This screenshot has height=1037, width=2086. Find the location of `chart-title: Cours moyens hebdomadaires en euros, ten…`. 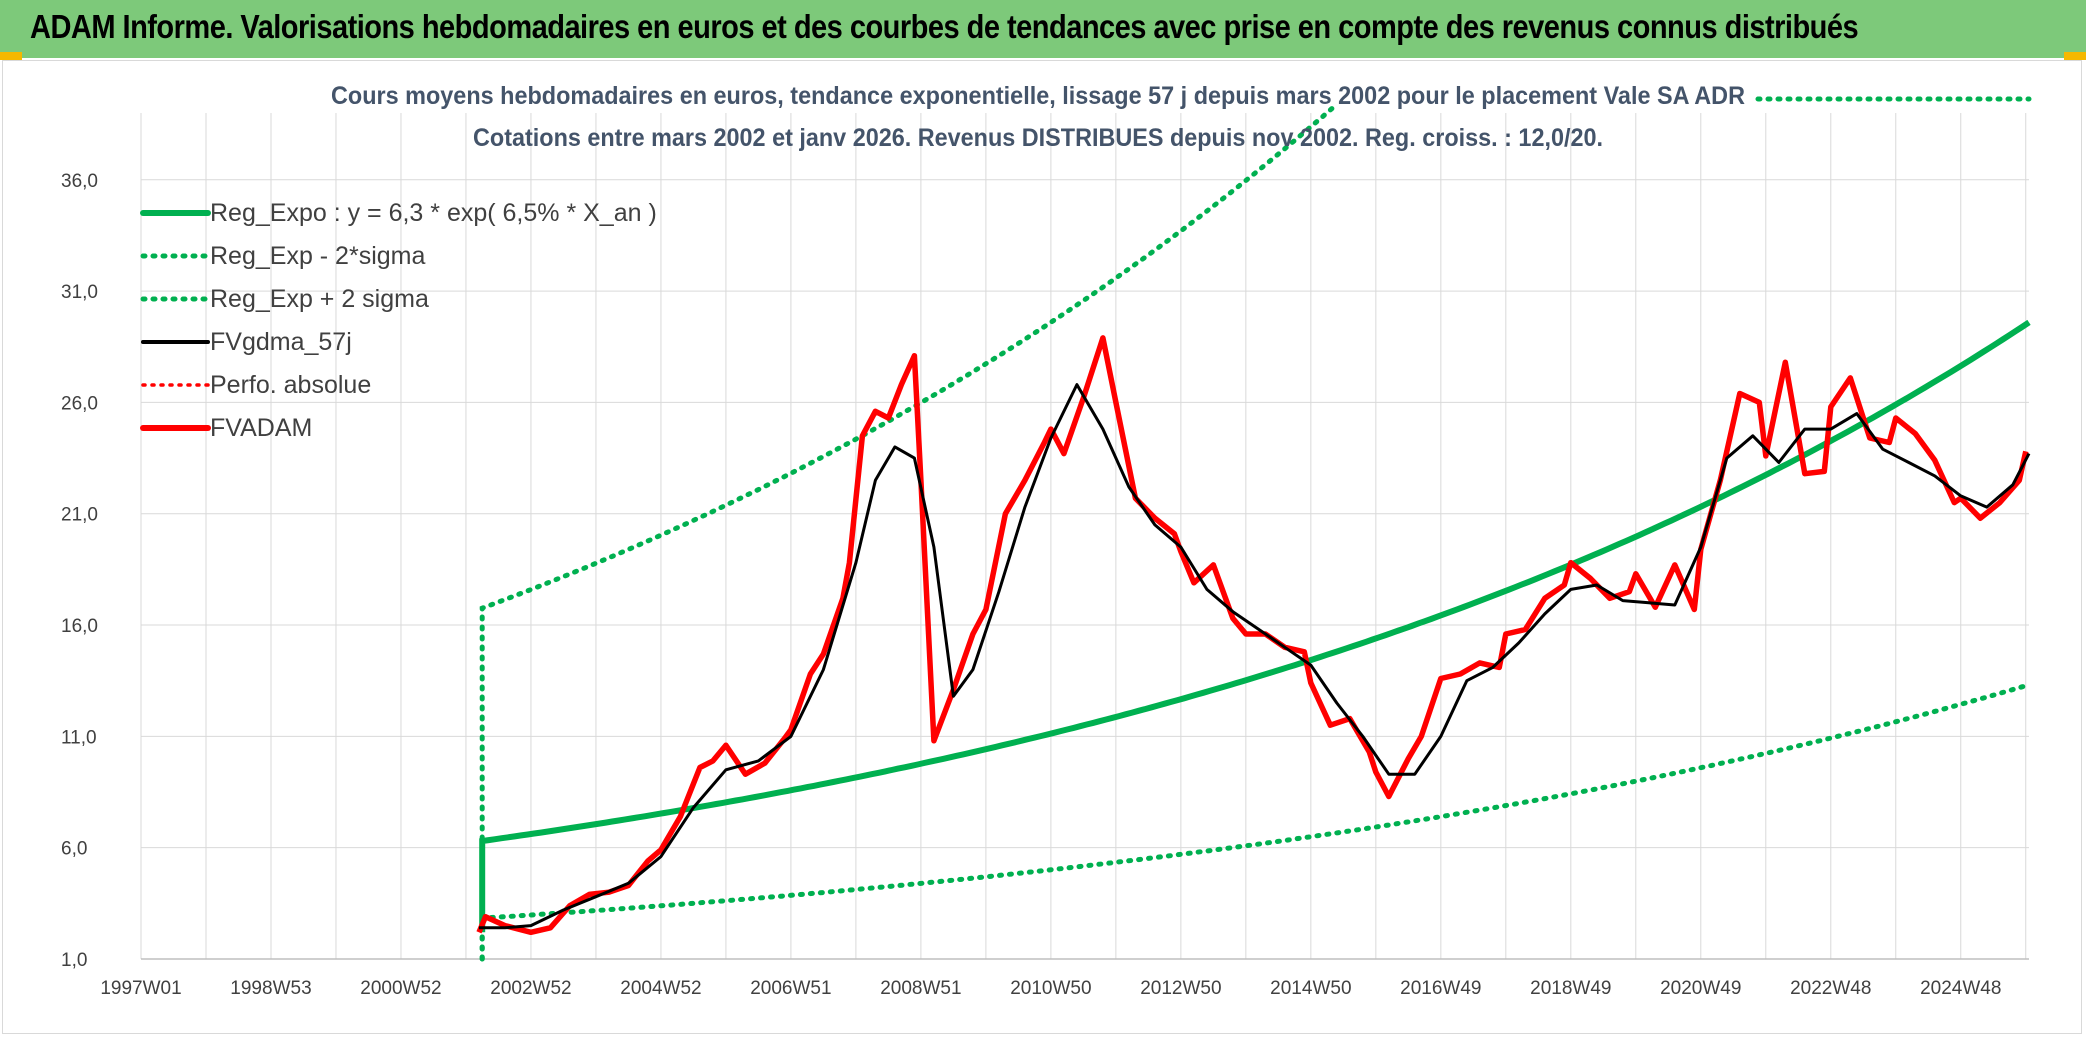

chart-title: Cours moyens hebdomadaires en euros, ten… is located at coordinates (1038, 96).